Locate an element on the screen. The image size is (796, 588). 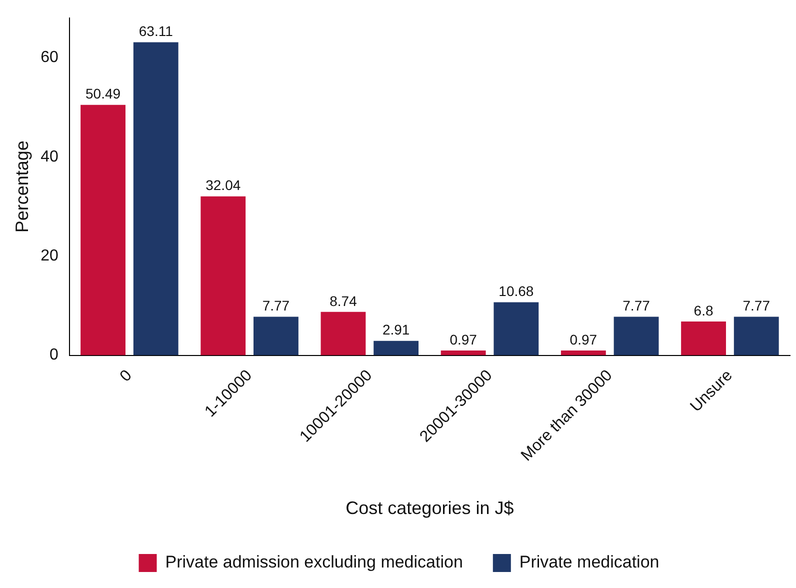
data-label: 2.91 is located at coordinates (396, 330).